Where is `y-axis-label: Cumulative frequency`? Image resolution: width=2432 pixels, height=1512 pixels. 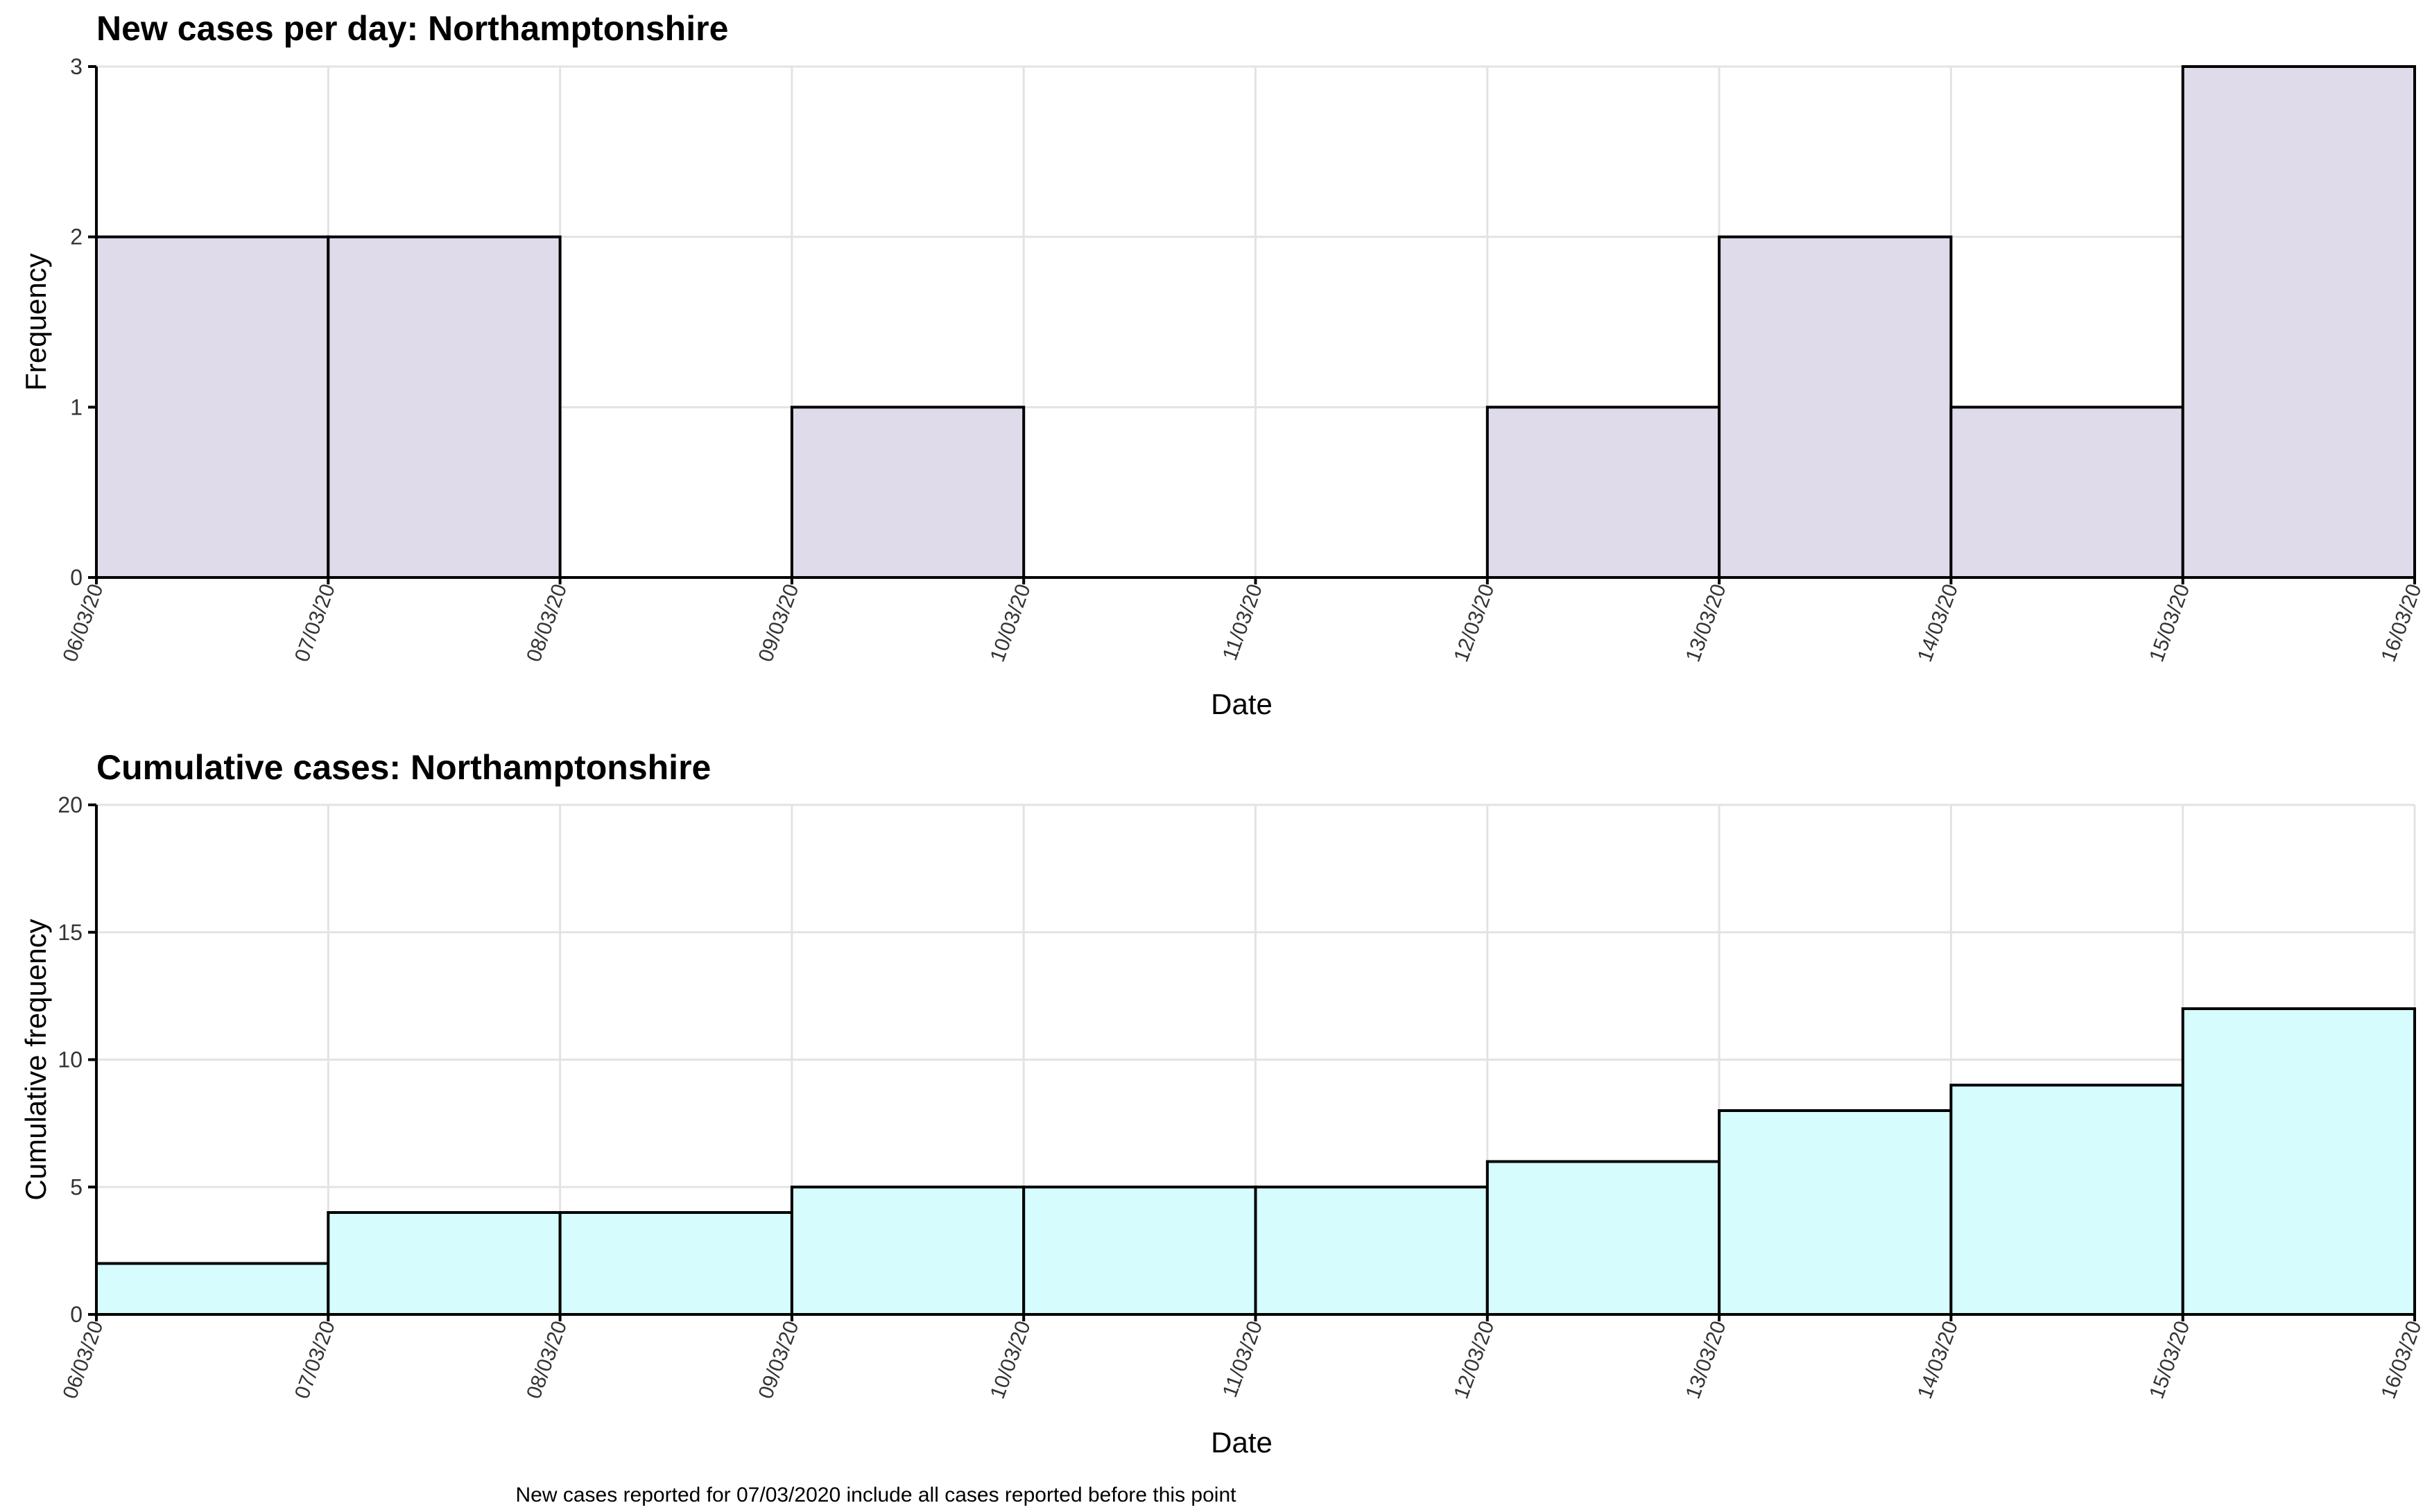
y-axis-label: Cumulative frequency is located at coordinates (35, 1059).